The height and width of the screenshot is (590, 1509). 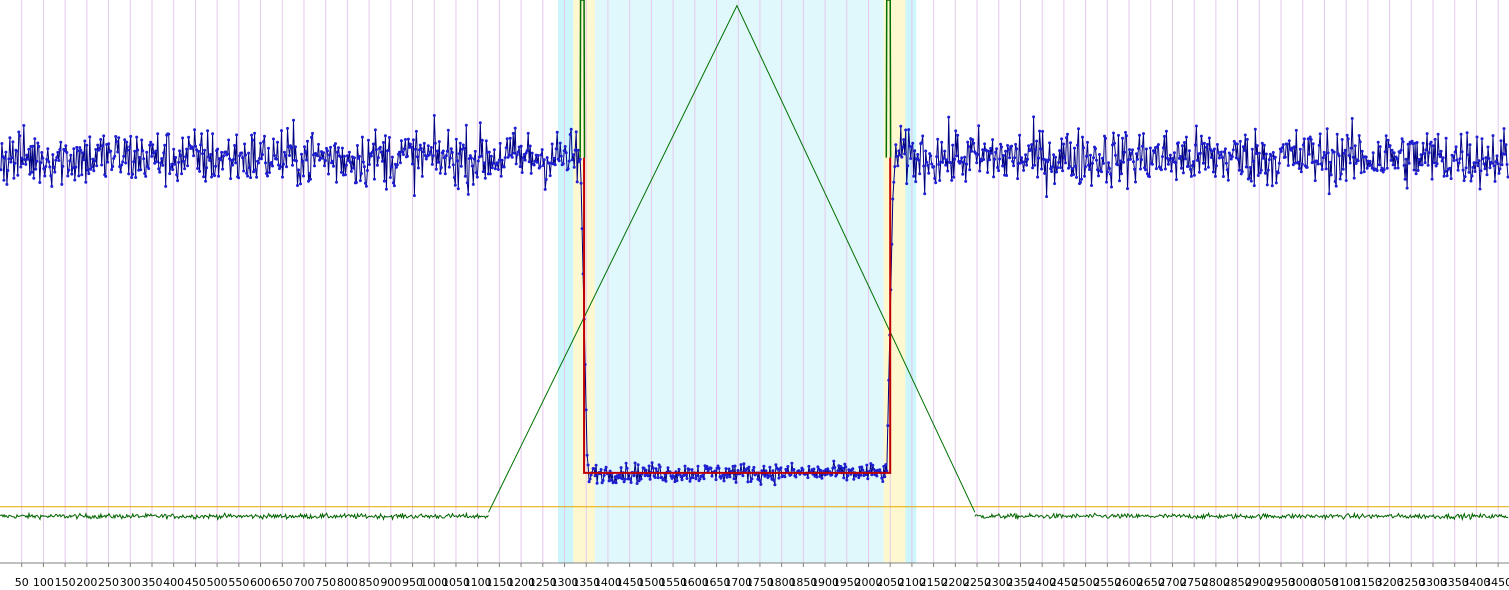 What do you see at coordinates (735, 79) in the screenshot?
I see `spike-series` at bounding box center [735, 79].